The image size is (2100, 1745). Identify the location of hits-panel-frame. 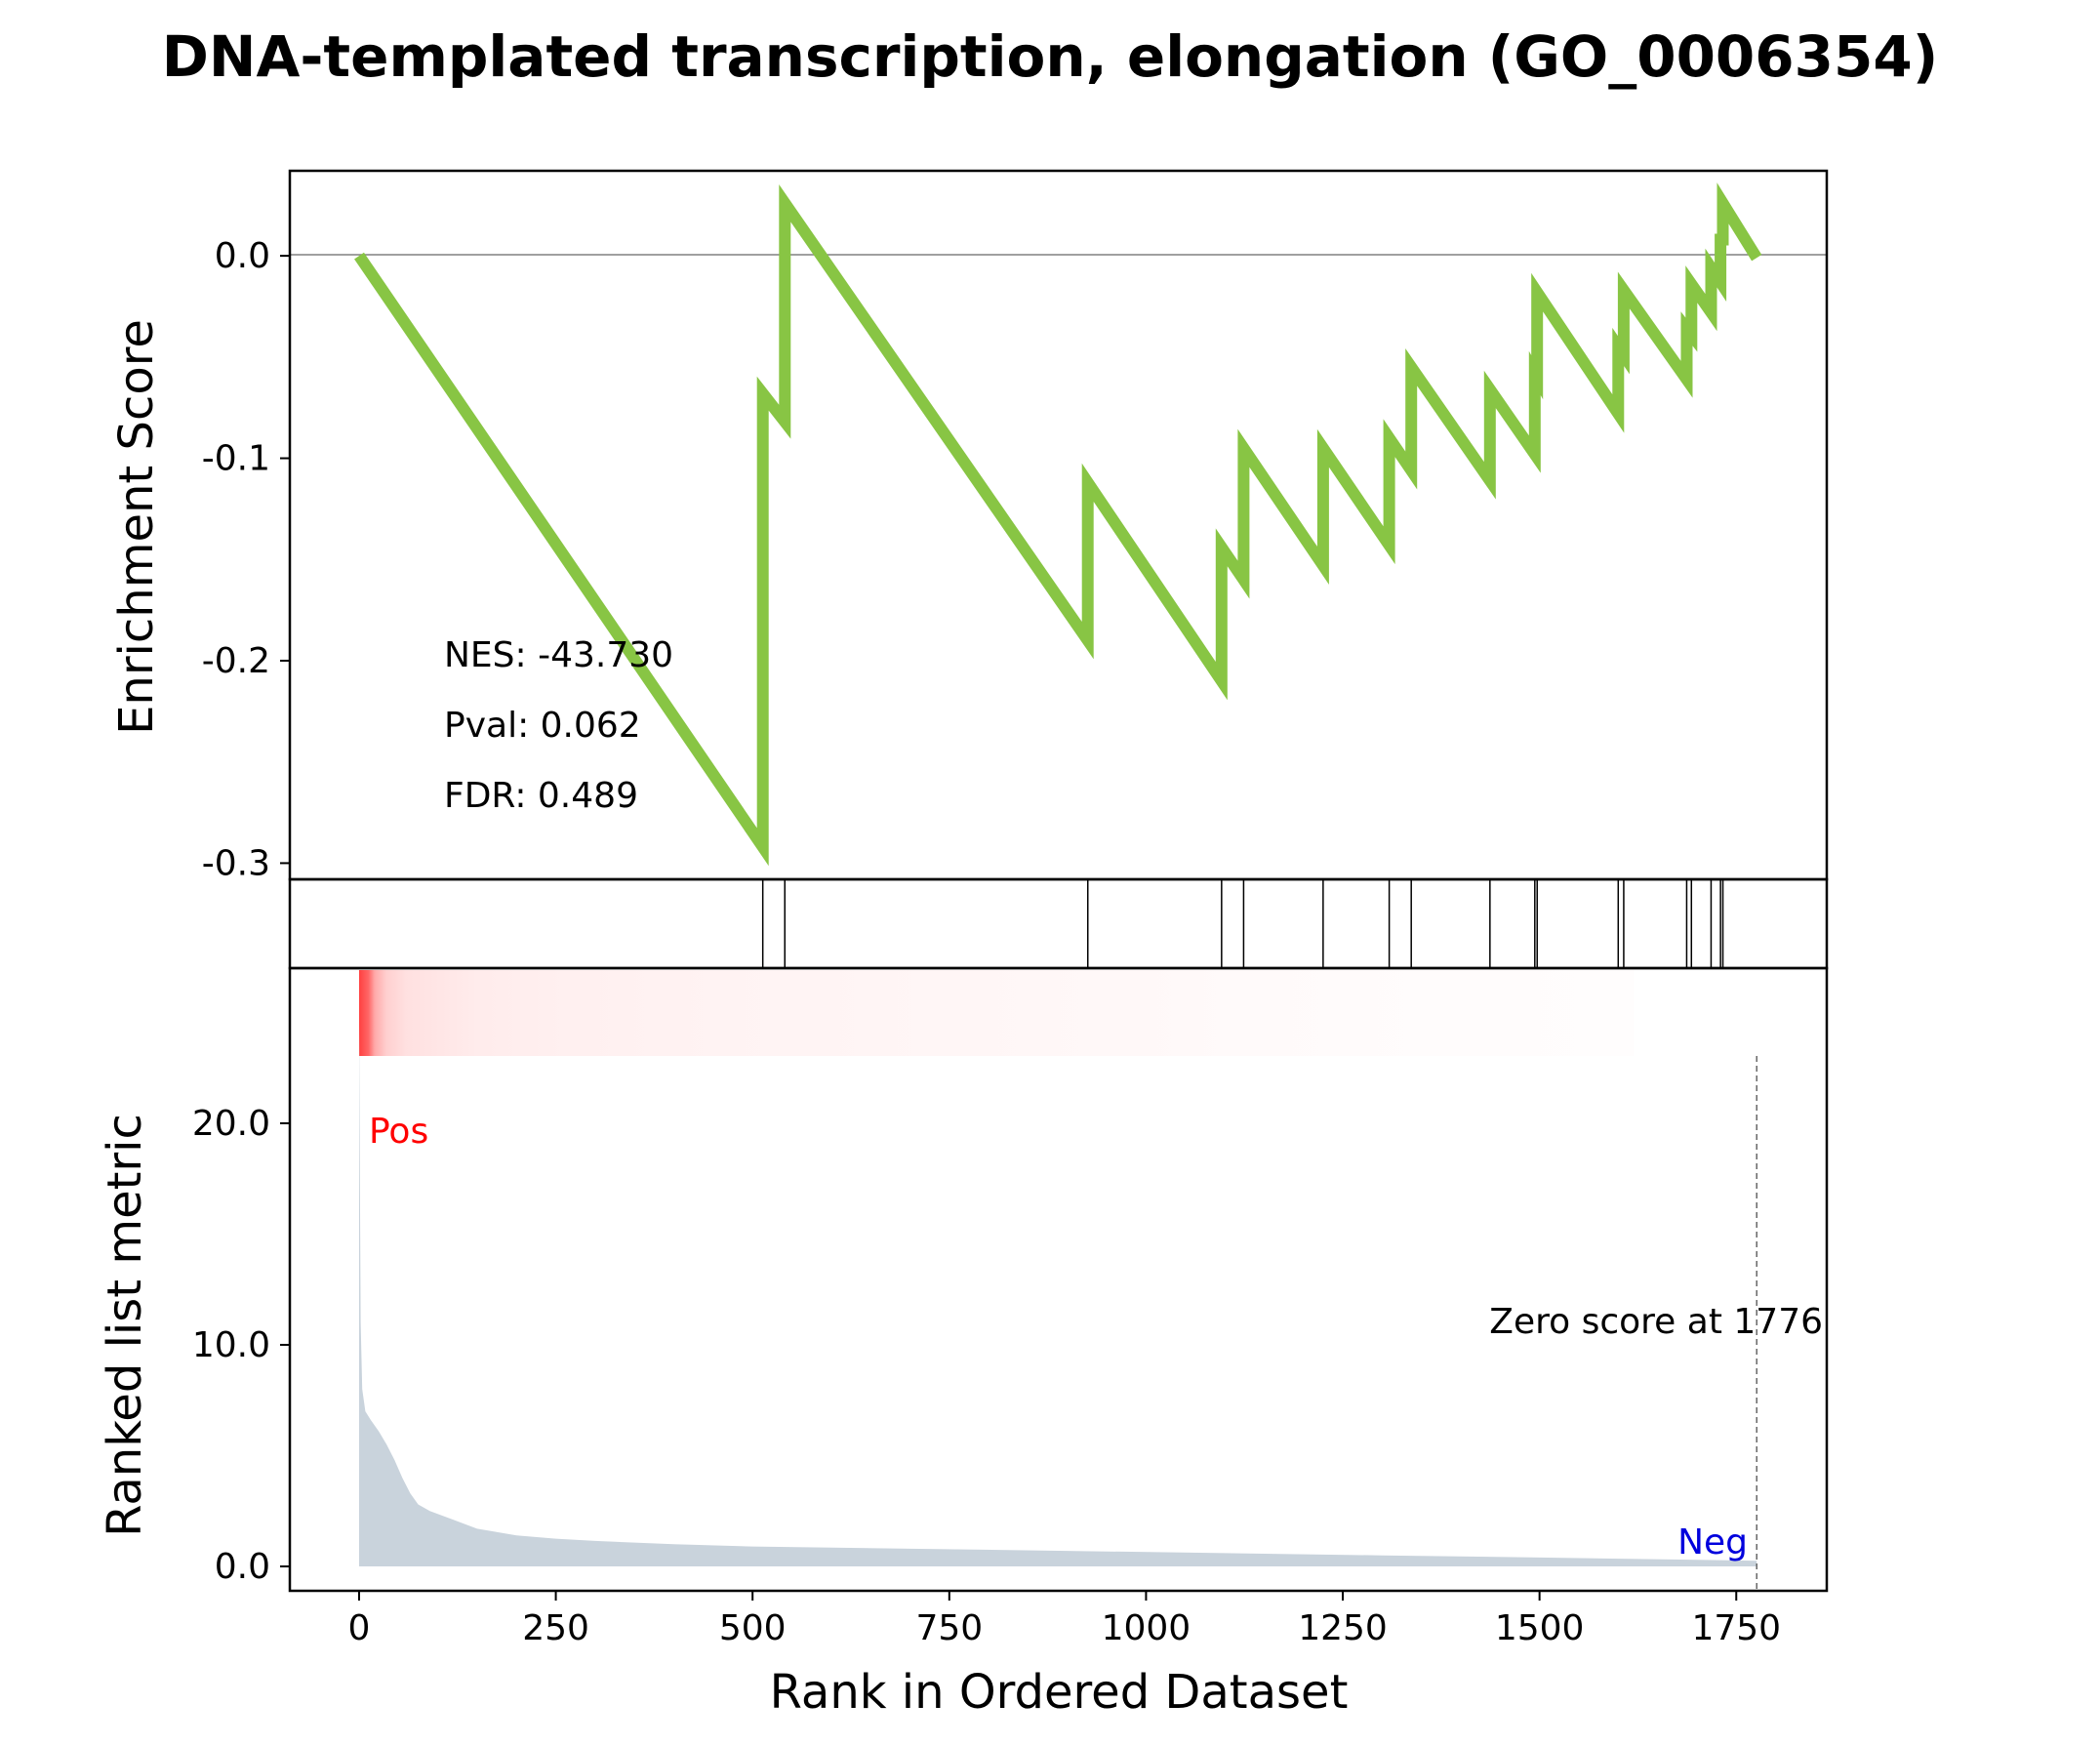
(1058, 923).